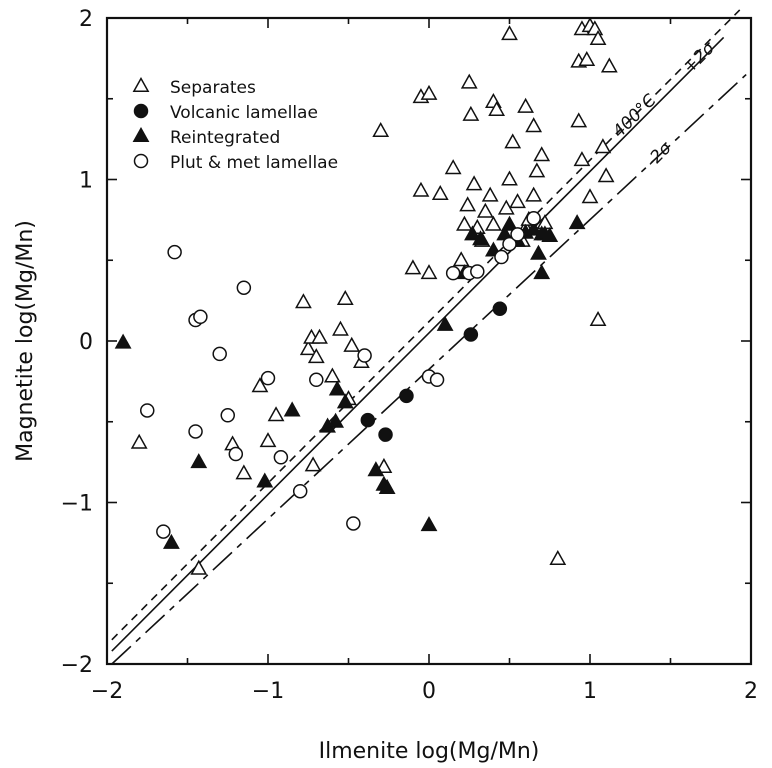 The width and height of the screenshot is (772, 768). Describe the element at coordinates (213, 88) in the screenshot. I see `legend-label: Separates` at that location.